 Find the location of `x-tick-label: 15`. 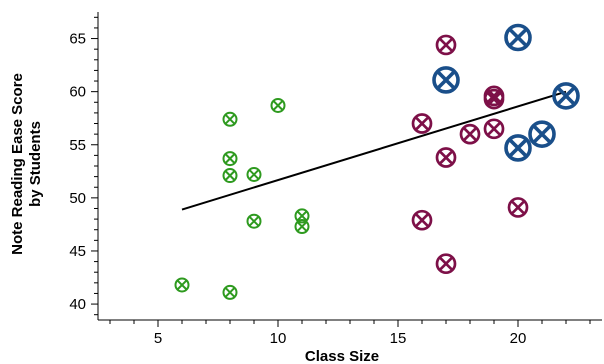

x-tick-label: 15 is located at coordinates (398, 338).